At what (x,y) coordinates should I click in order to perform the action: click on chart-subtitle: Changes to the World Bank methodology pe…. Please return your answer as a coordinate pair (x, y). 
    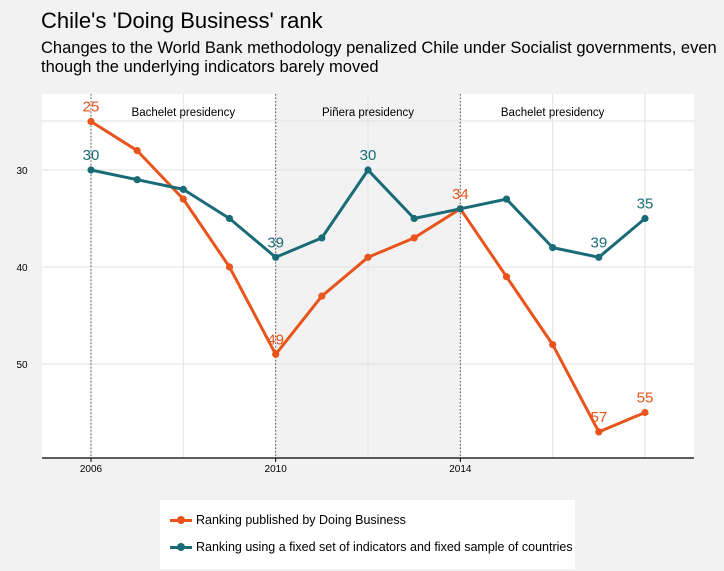
    Looking at the image, I should click on (379, 57).